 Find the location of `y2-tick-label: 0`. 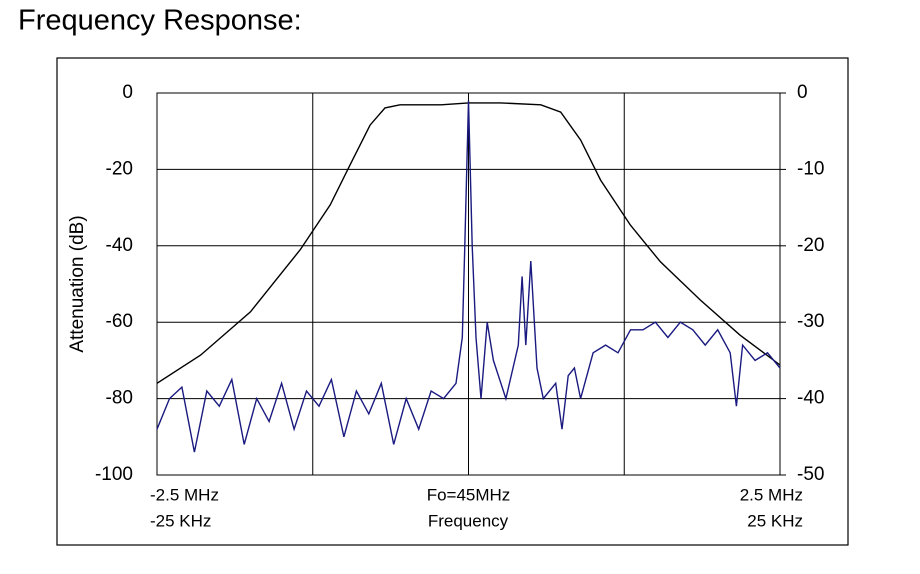

y2-tick-label: 0 is located at coordinates (802, 92).